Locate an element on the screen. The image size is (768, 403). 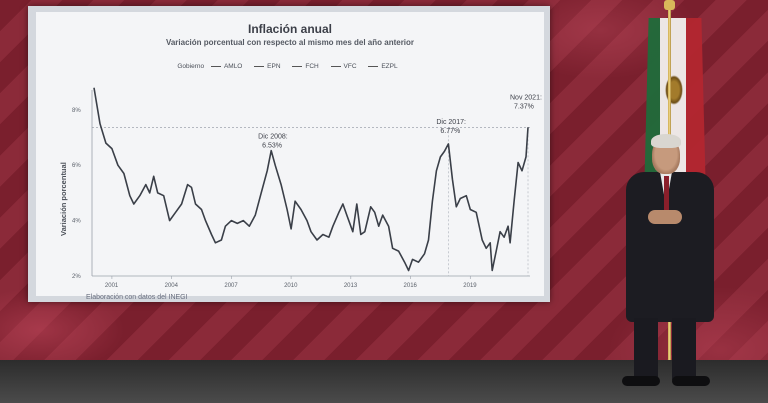
y-tick-label: 8% is located at coordinates (76, 111).